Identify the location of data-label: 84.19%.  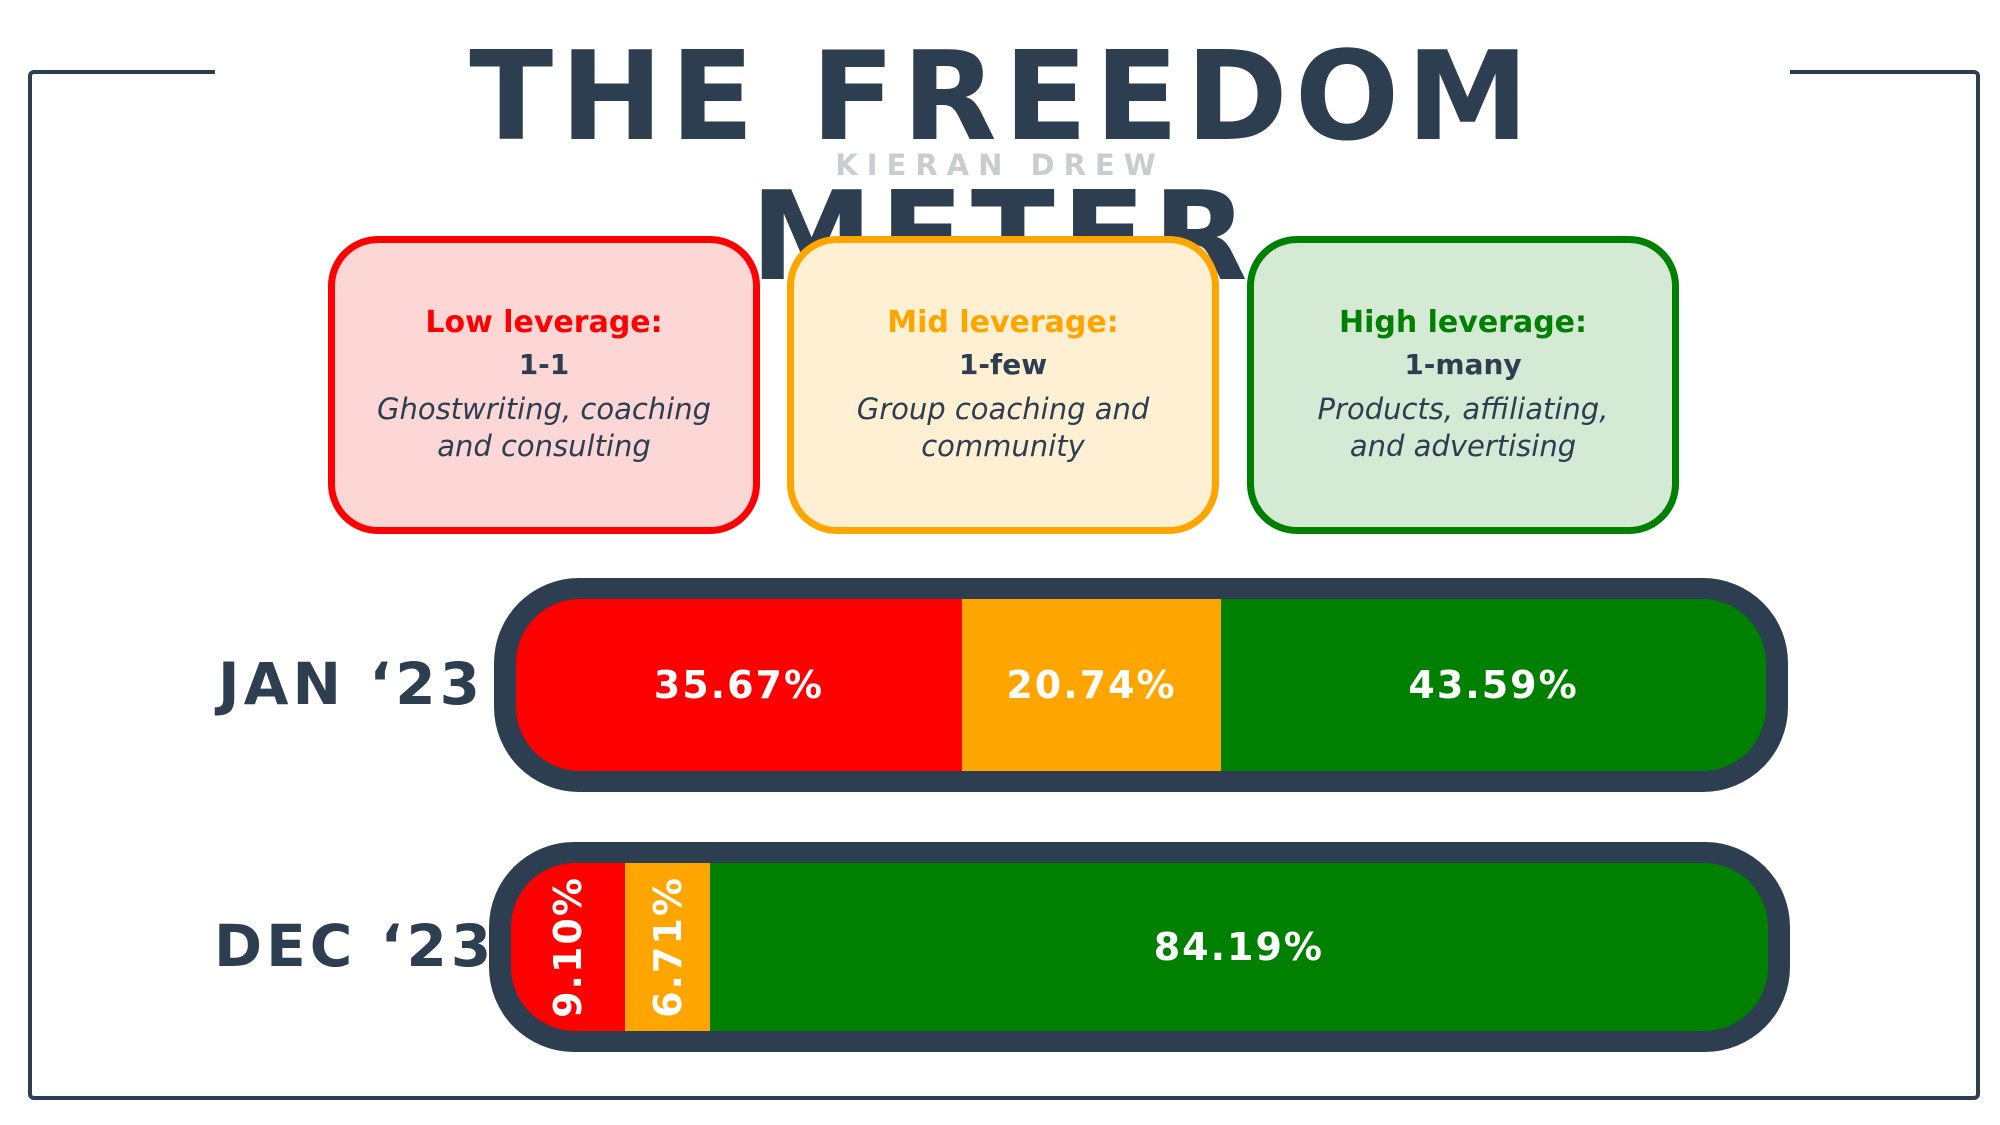
(1238, 947).